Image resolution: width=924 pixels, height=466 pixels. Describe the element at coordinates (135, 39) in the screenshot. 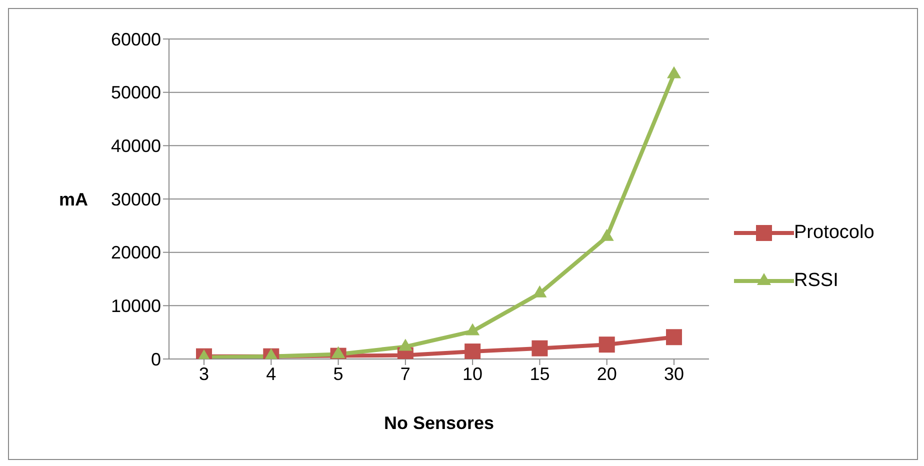

I see `y-tick-label: 60000` at that location.